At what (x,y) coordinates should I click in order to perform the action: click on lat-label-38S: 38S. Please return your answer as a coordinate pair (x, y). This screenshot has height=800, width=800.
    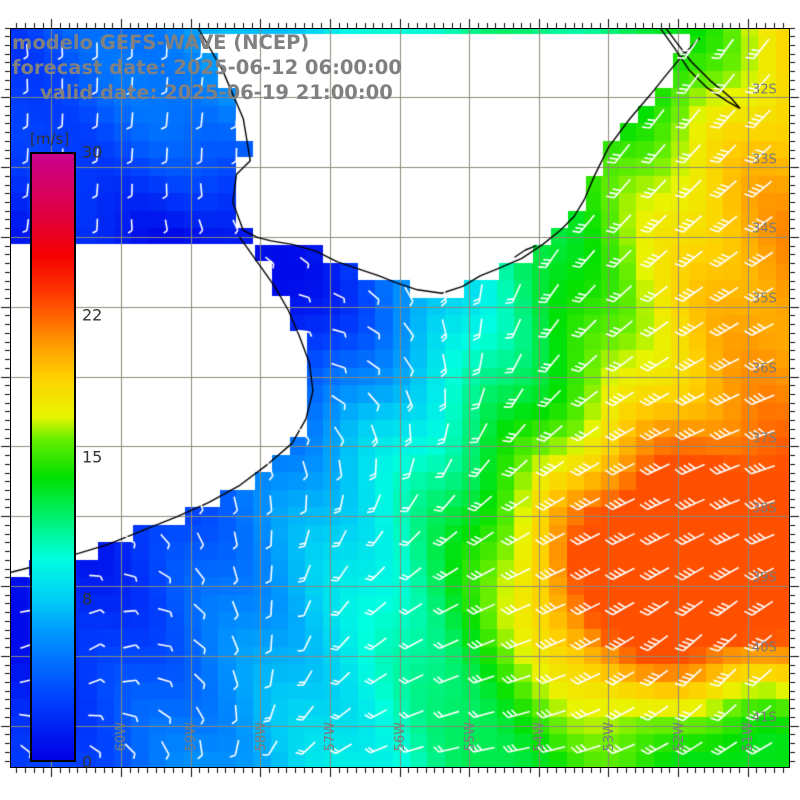
    Looking at the image, I should click on (764, 509).